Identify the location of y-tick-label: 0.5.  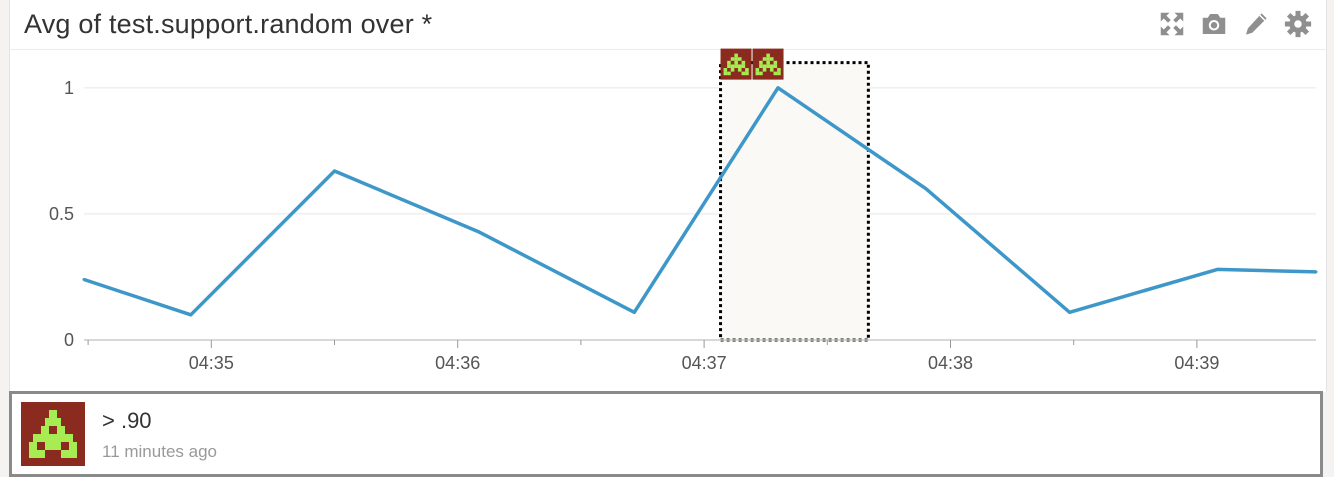
(61, 214).